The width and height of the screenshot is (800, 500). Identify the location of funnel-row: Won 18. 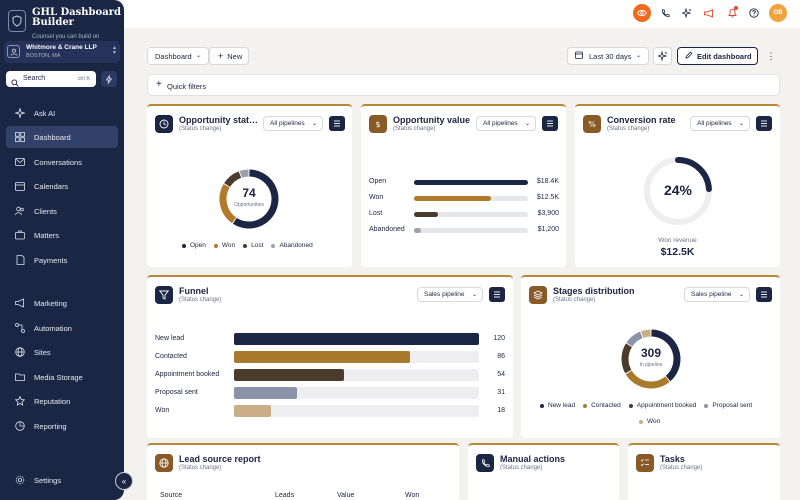
(330, 411).